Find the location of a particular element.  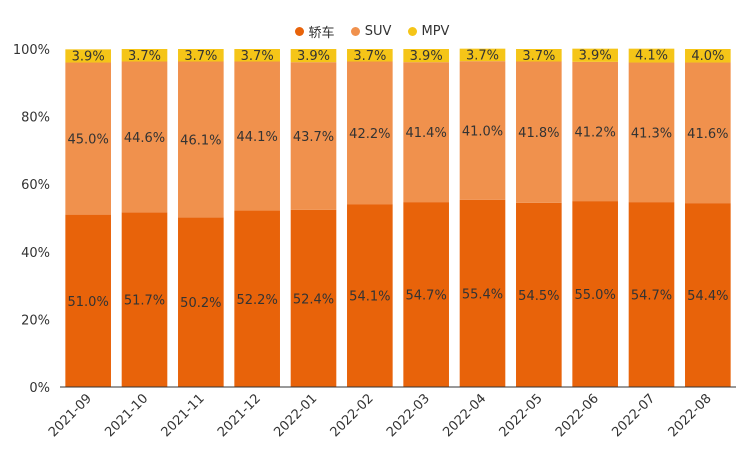

y-tick-label: 20% is located at coordinates (35, 320).